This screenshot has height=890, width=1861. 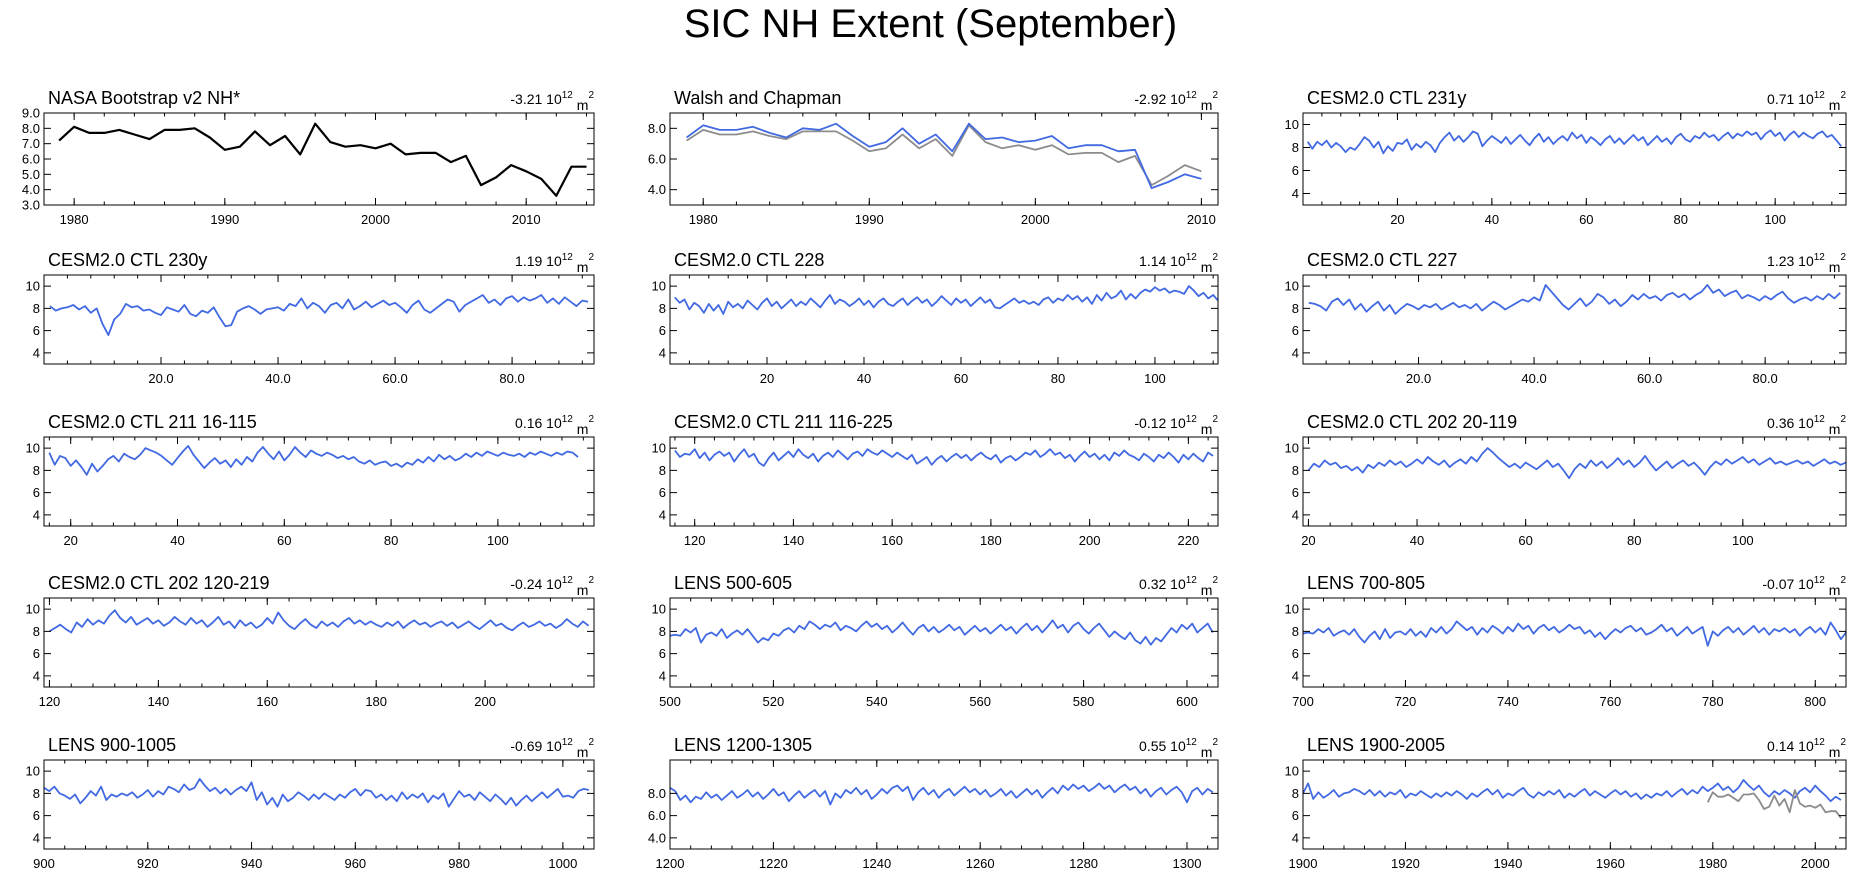 What do you see at coordinates (1187, 701) in the screenshot?
I see `x-tick-label: 600` at bounding box center [1187, 701].